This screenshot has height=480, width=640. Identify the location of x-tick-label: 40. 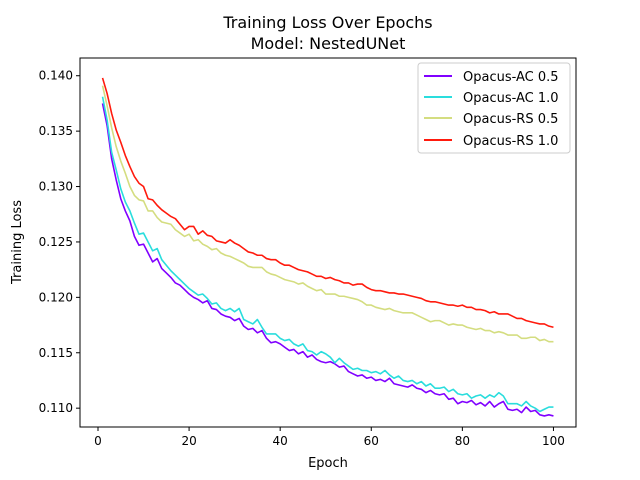
(280, 441).